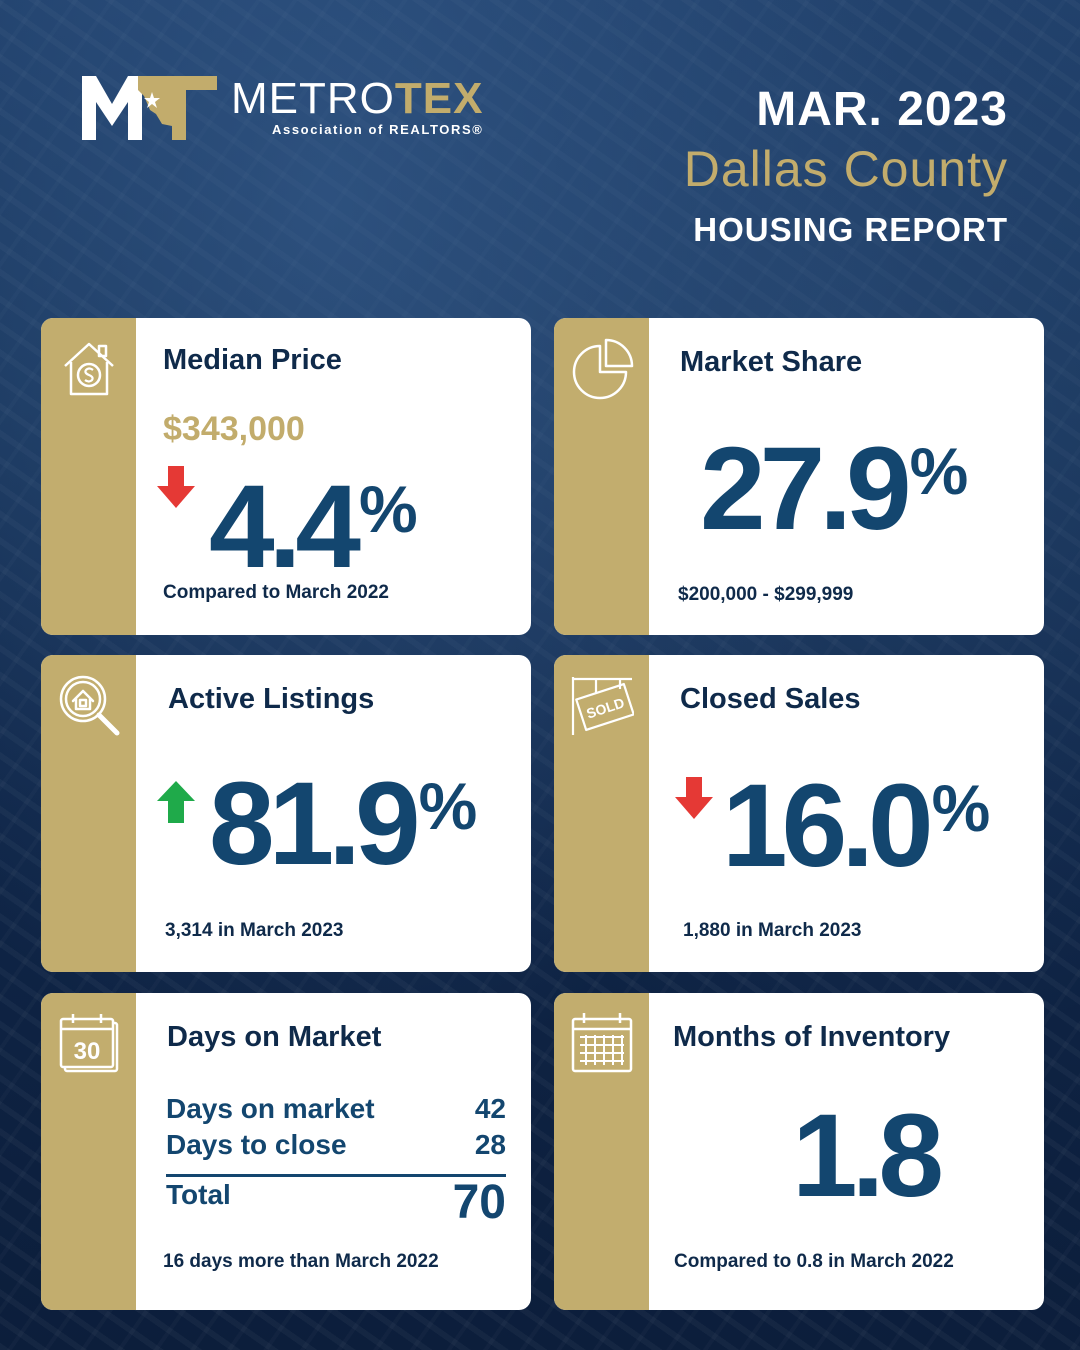 Image resolution: width=1080 pixels, height=1350 pixels. What do you see at coordinates (274, 1037) in the screenshot?
I see `card-title: Days on Market` at bounding box center [274, 1037].